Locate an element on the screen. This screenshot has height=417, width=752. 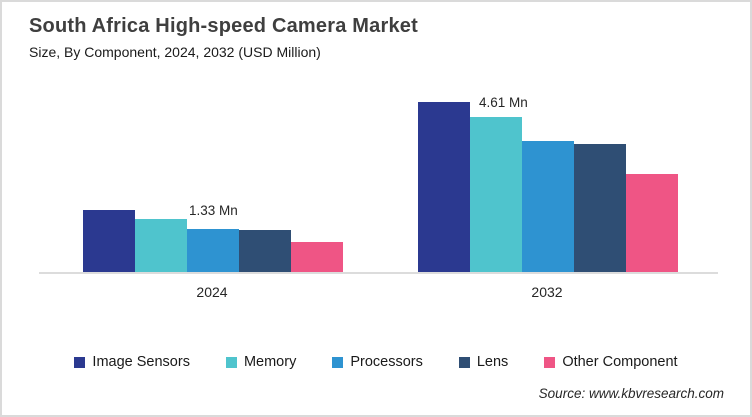
legend-swatch-image-sensors is located at coordinates (80, 362).